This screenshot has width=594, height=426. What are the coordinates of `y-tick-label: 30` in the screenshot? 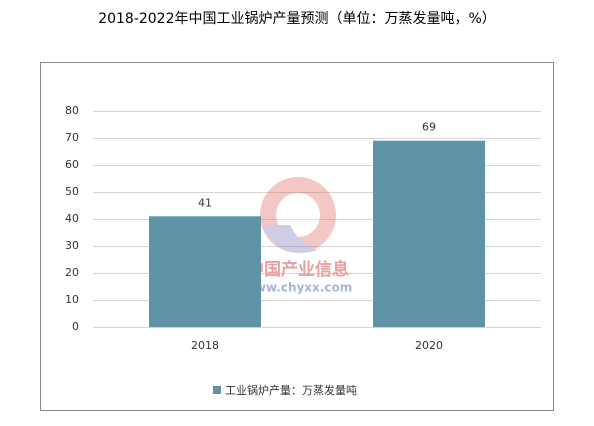 It's located at (72, 245).